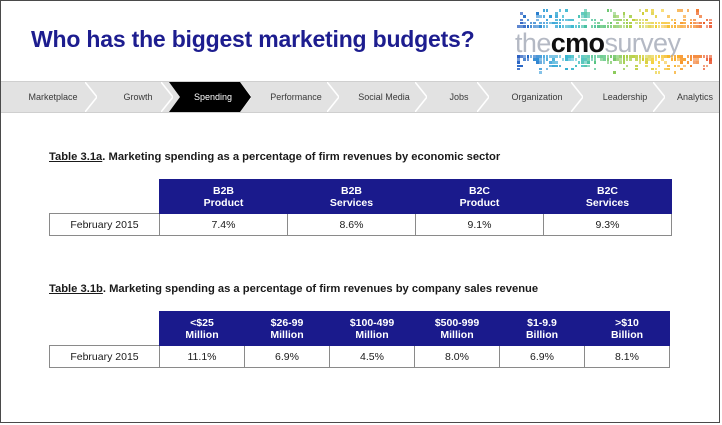 Image resolution: width=722 pixels, height=425 pixels. I want to click on nav-item-spending: Spending, so click(210, 97).